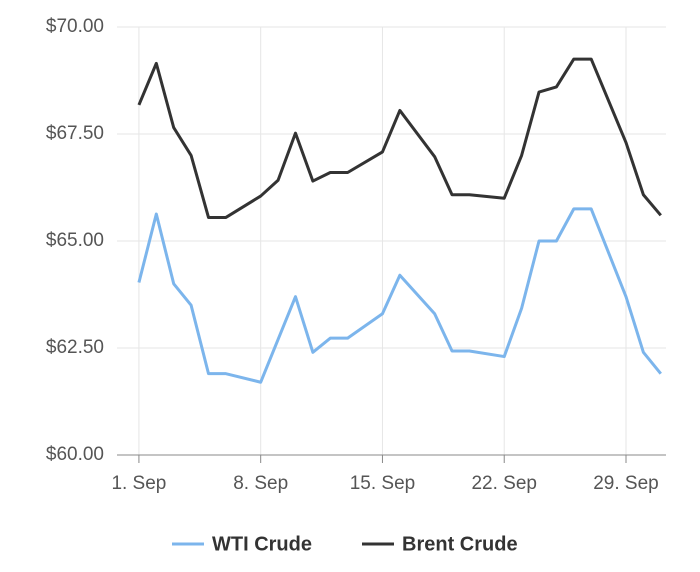 This screenshot has height=572, width=700. Describe the element at coordinates (504, 483) in the screenshot. I see `x-tick-label: 22. Sep` at that location.